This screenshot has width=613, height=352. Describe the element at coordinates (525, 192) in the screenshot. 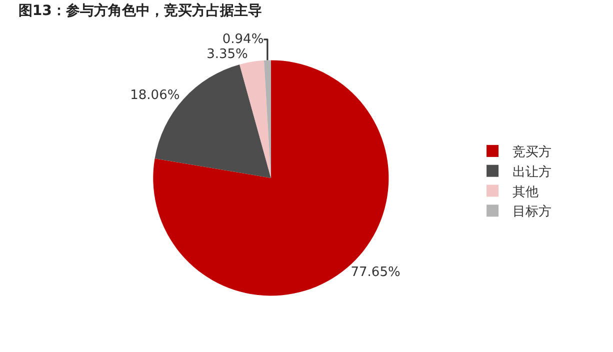

I see `legend-label: 其他` at that location.